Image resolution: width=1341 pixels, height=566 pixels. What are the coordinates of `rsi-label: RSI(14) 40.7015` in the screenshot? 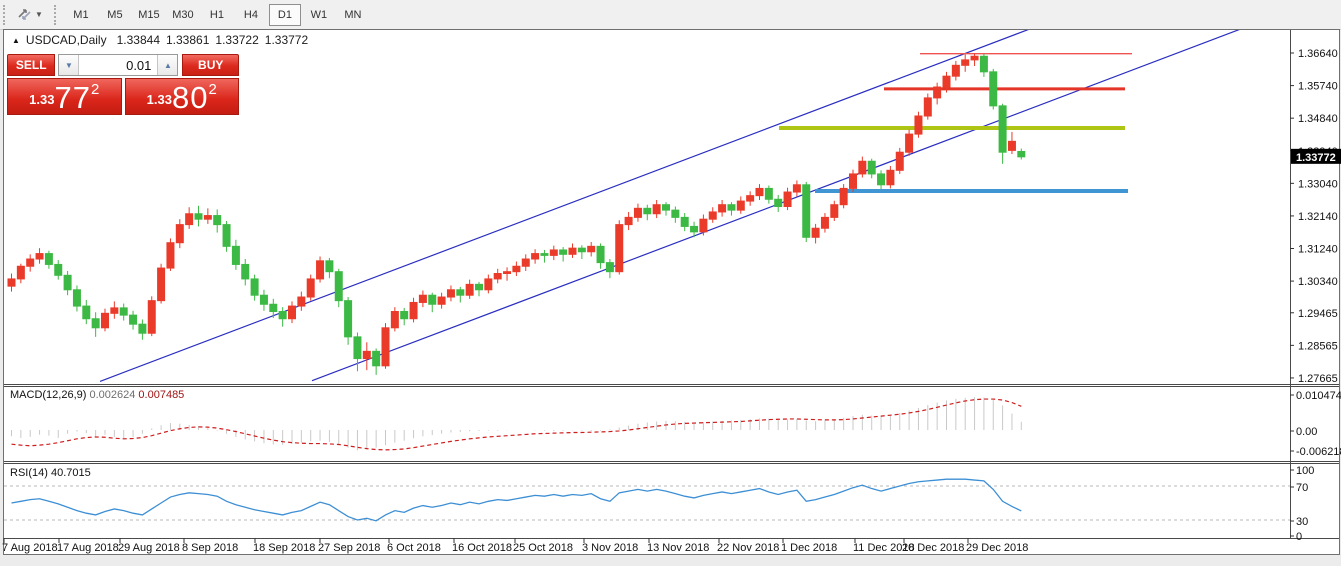 It's located at (50, 473).